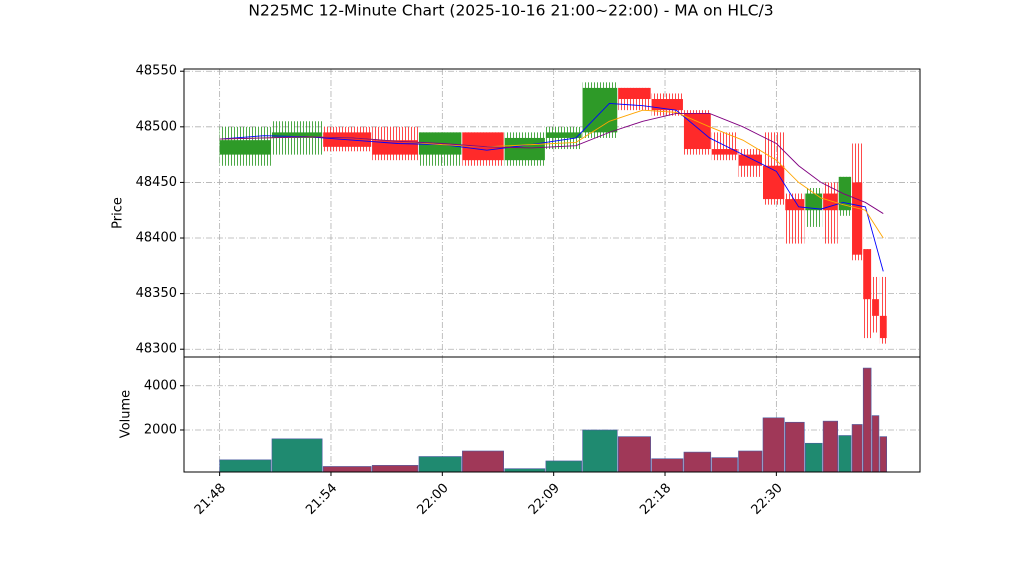  Describe the element at coordinates (160, 429) in the screenshot. I see `y-tick-label: 2000` at that location.